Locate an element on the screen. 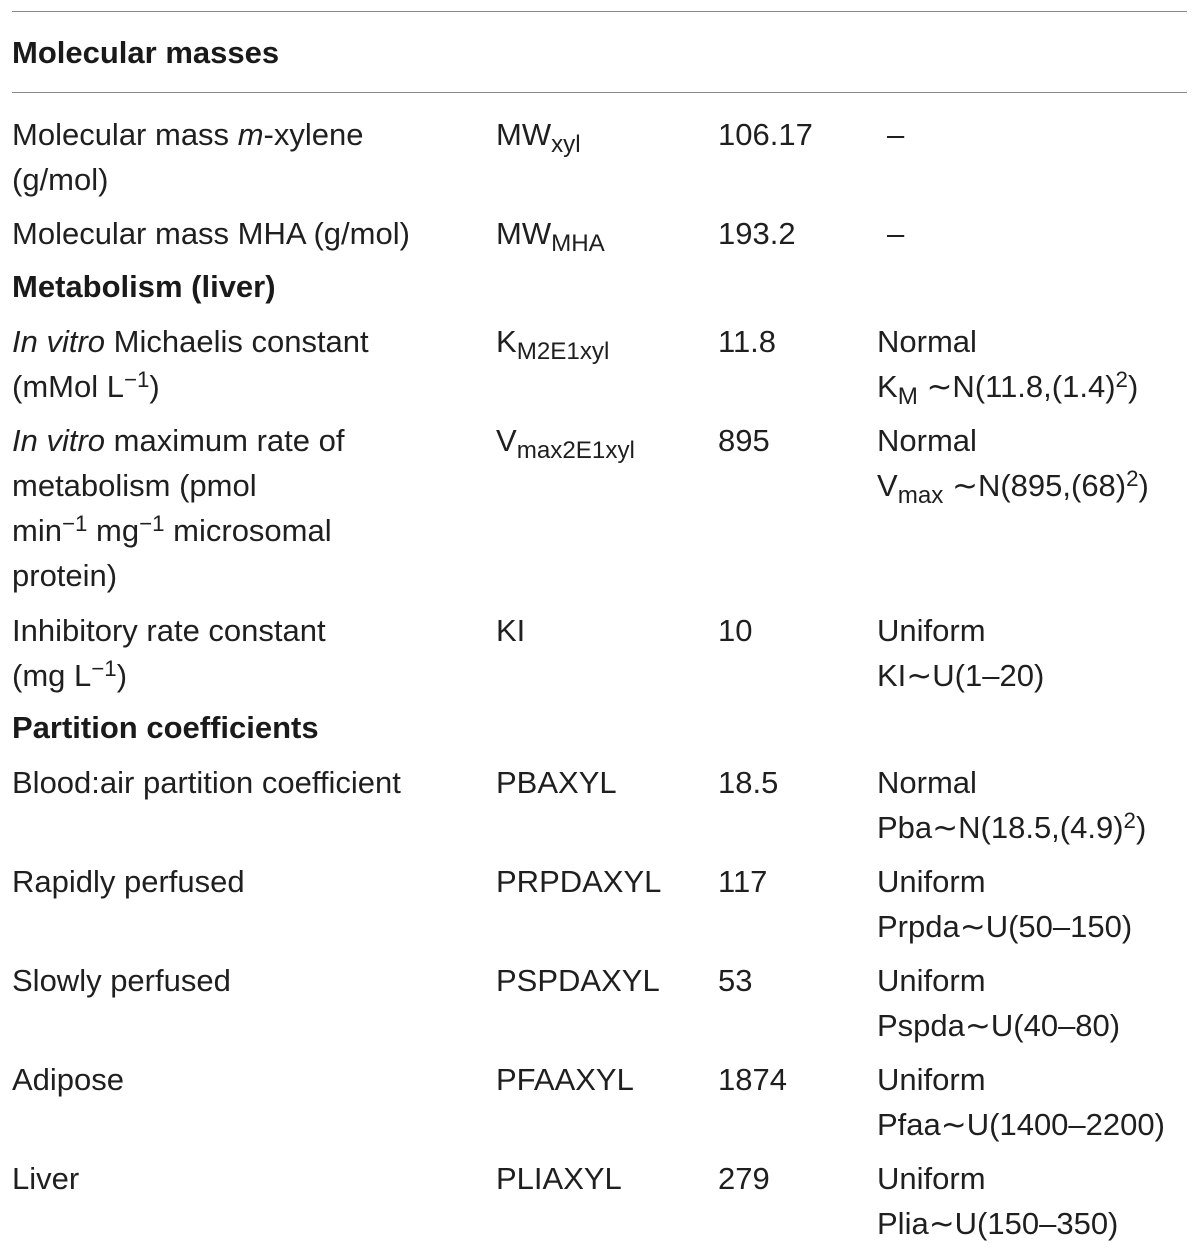 The image size is (1200, 1255). parameter-description: Molecular mass MHA (g/mol) is located at coordinates (211, 233).